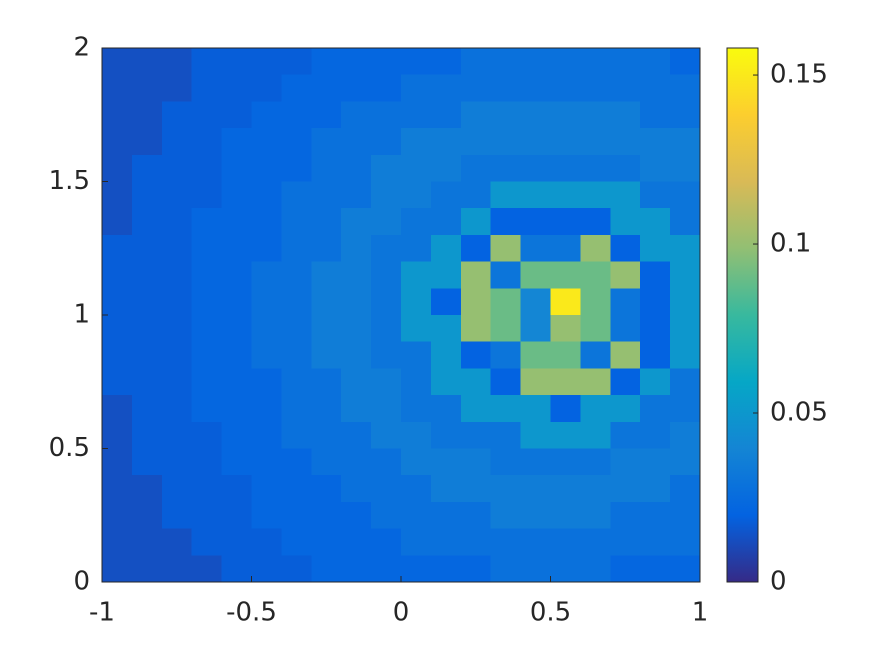 The height and width of the screenshot is (656, 875). I want to click on x-tick-label: 0.5, so click(550, 613).